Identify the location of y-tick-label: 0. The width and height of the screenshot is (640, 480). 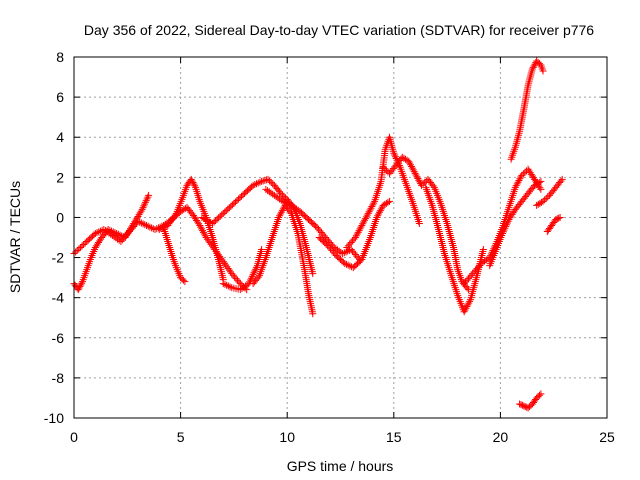
(60, 217).